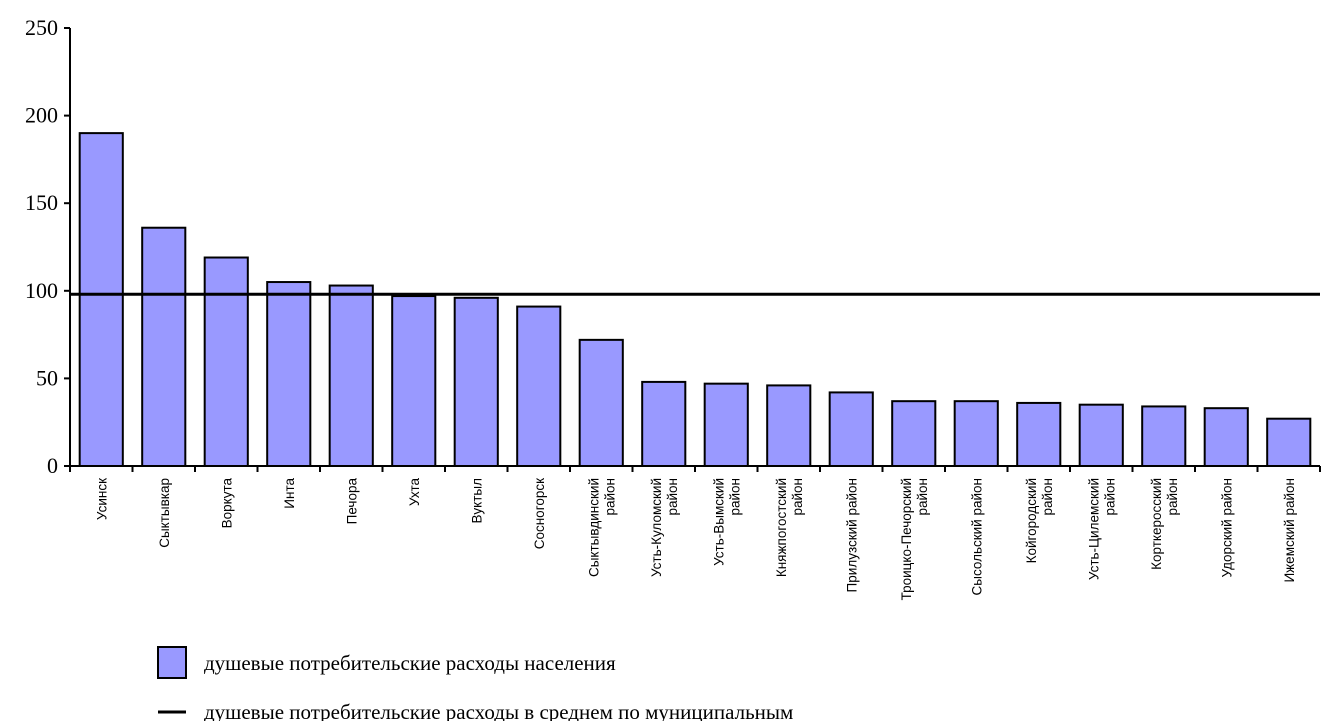 Image resolution: width=1322 pixels, height=721 pixels. What do you see at coordinates (906, 539) in the screenshot?
I see `category-label: Троицко-Печорский` at bounding box center [906, 539].